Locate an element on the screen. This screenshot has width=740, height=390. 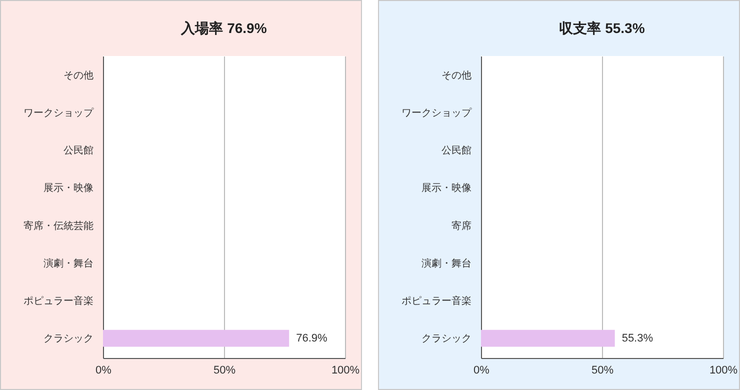
y-tick-label: 寄席 is located at coordinates (462, 226).